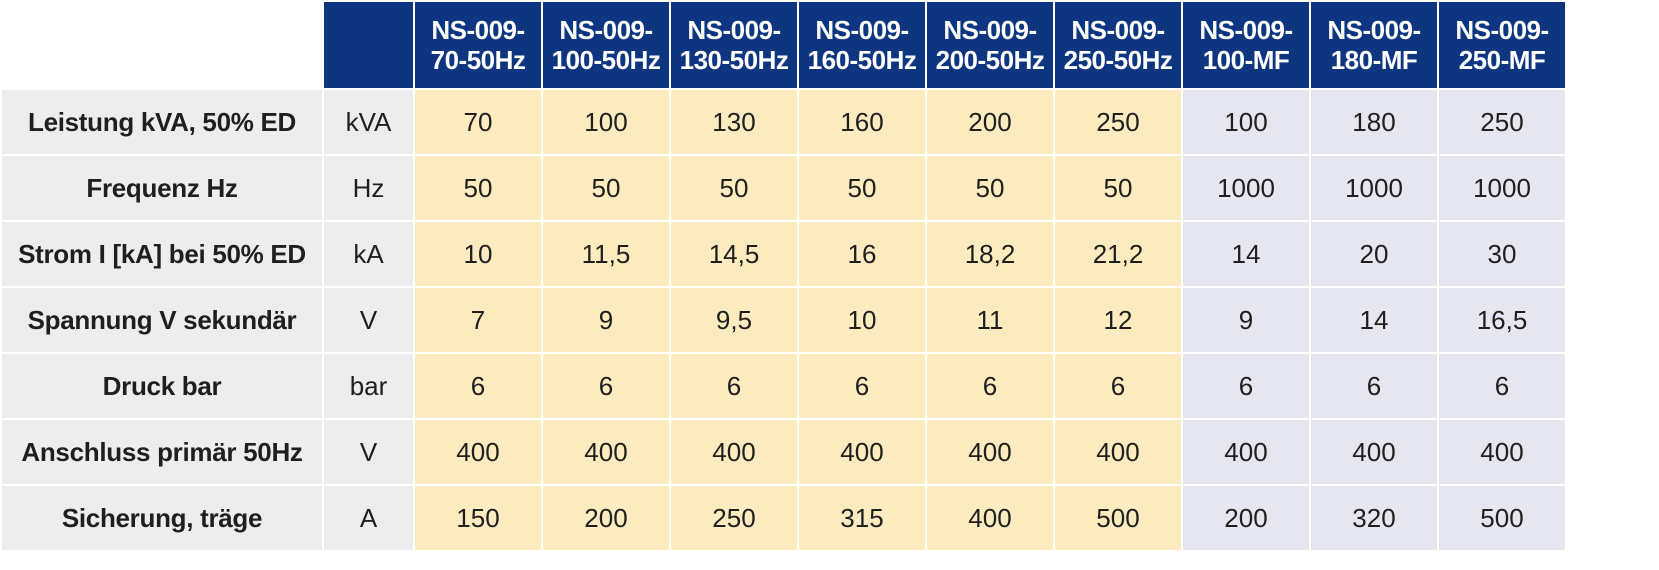 The image size is (1659, 570). Describe the element at coordinates (862, 60) in the screenshot. I see `column-header-line: 160-50Hz` at that location.